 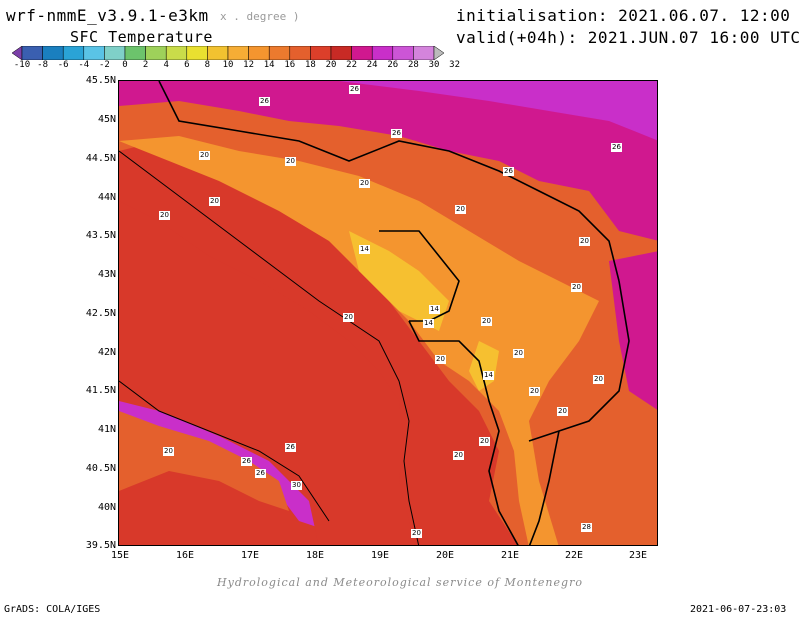 What do you see at coordinates (100, 235) in the screenshot?
I see `lat-label: 43.5N` at bounding box center [100, 235].